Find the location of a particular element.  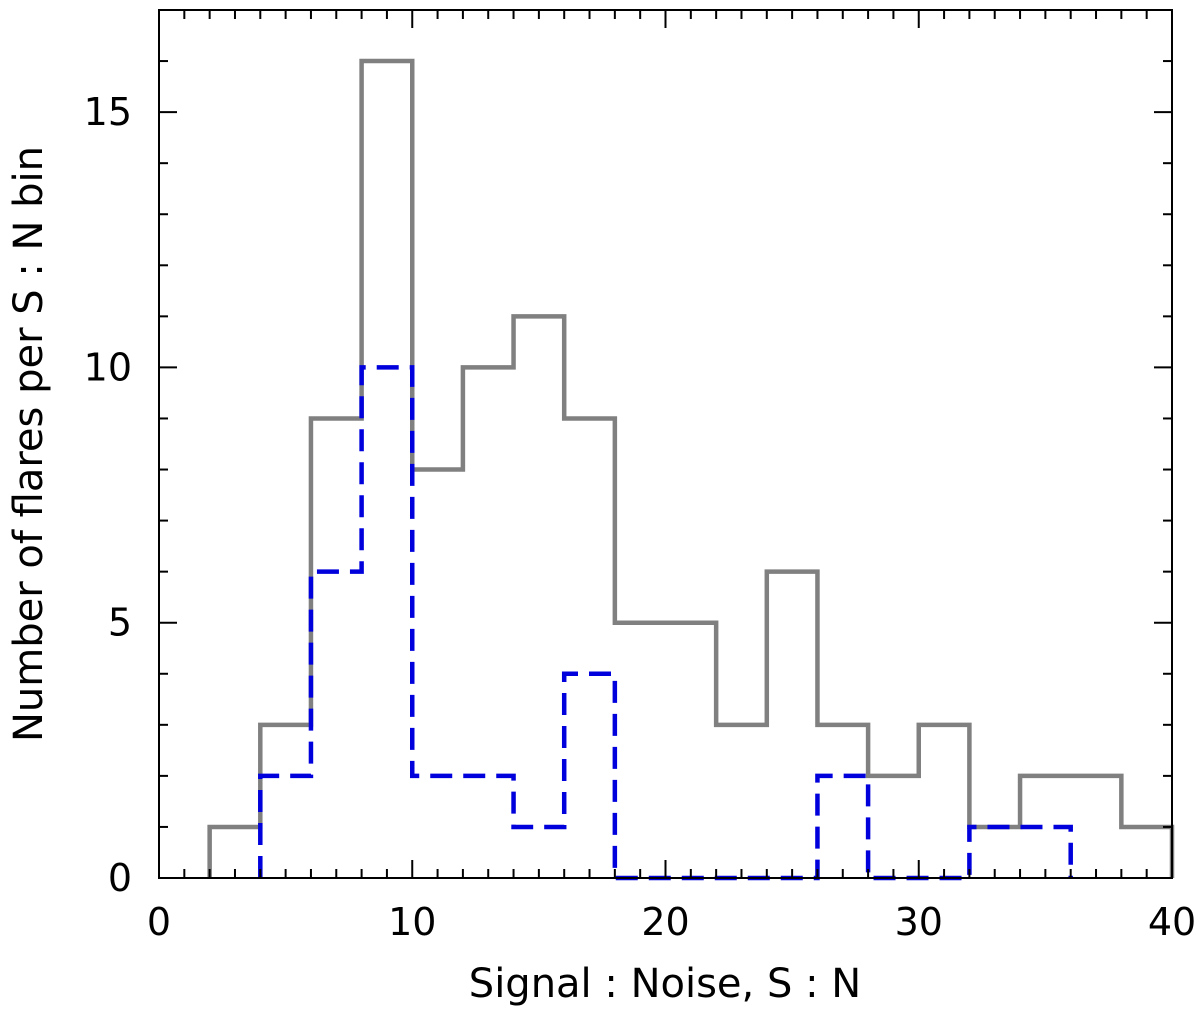

x-tick-label: 30 is located at coordinates (919, 922).